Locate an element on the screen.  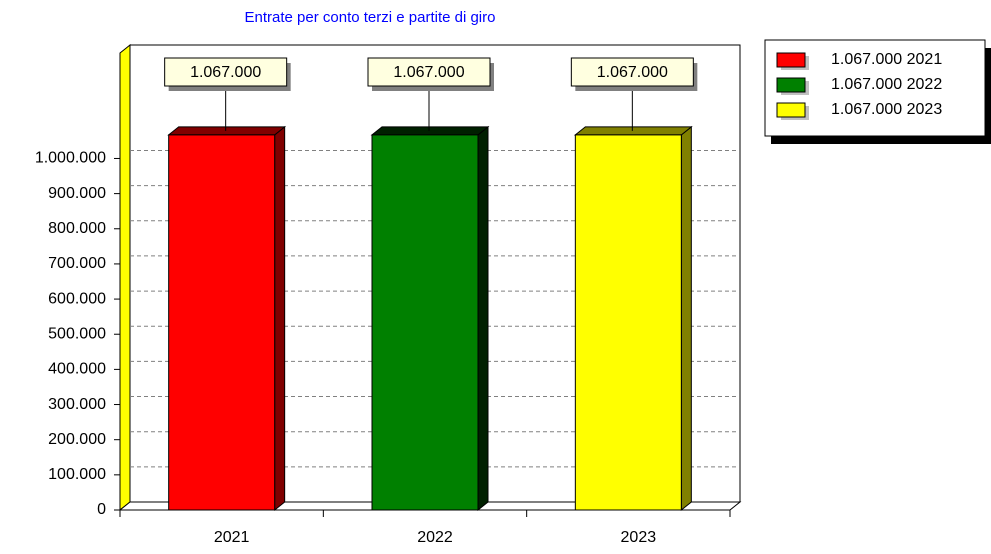
y-tick-label: 200.000 is located at coordinates (77, 439).